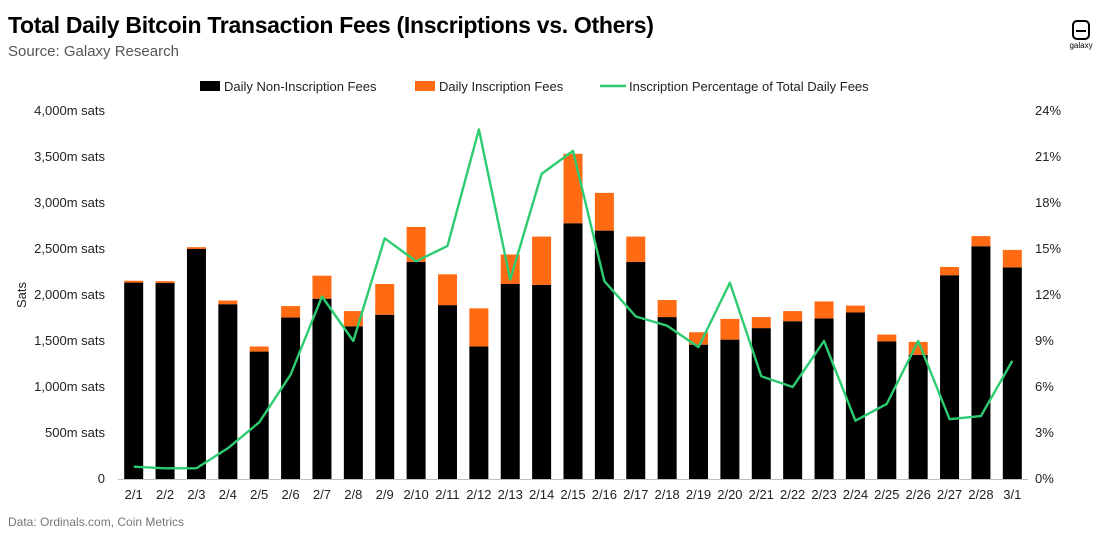 Image resolution: width=1100 pixels, height=534 pixels. What do you see at coordinates (1044, 478) in the screenshot?
I see `y2-tick-label: 0%` at bounding box center [1044, 478].